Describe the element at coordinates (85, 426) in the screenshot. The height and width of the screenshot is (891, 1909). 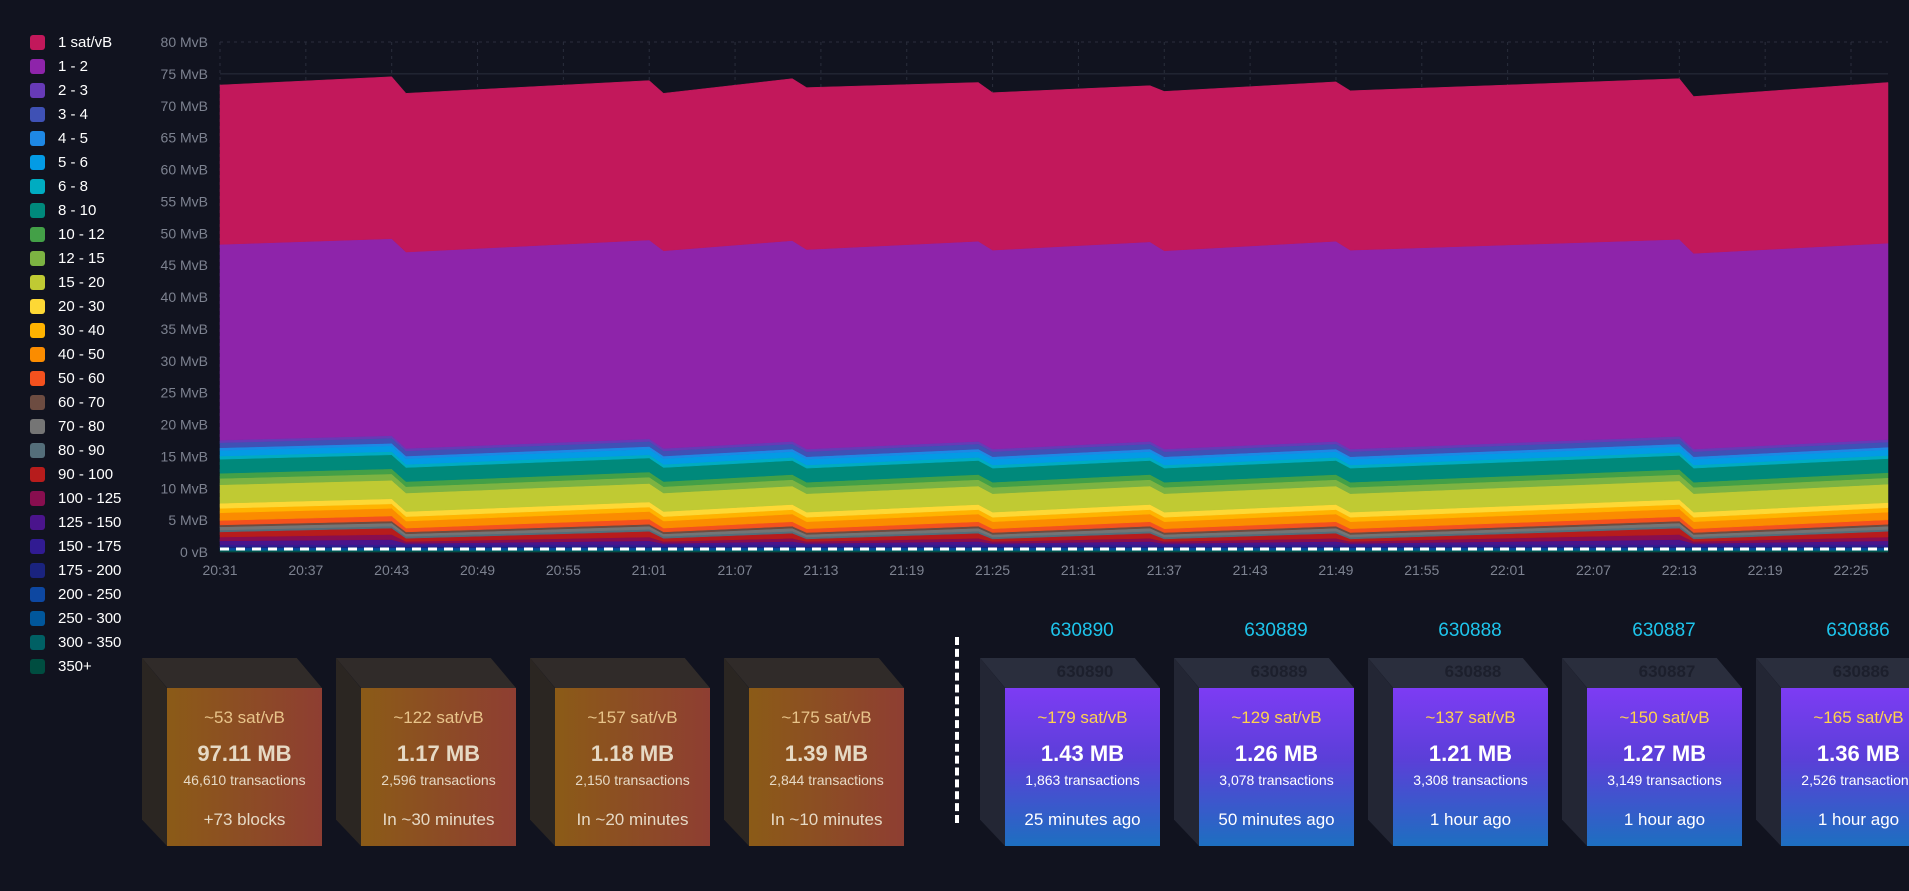
I see `legend-item: 70 - 80` at that location.